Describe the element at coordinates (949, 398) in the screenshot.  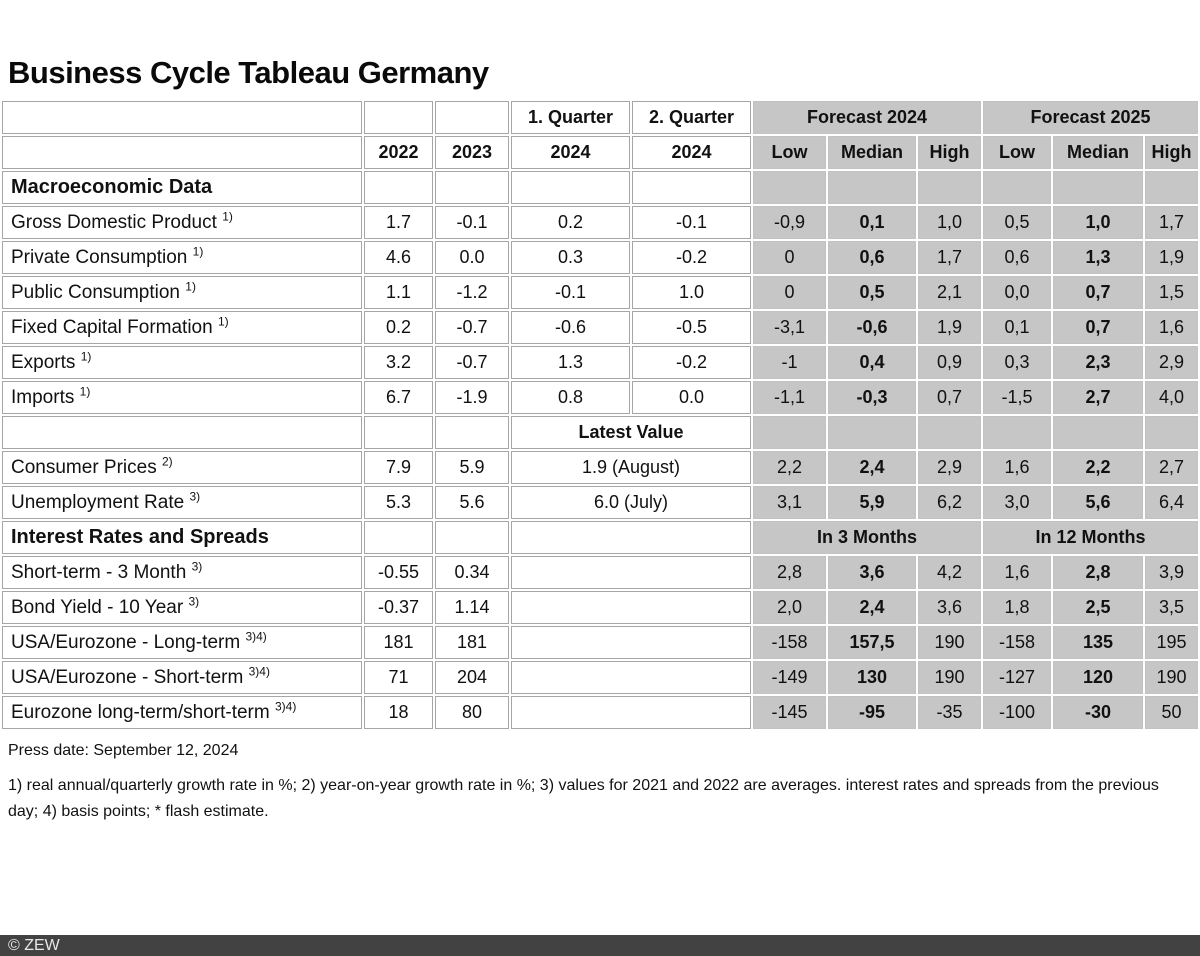
I see `forecast-cell: 0,7` at that location.